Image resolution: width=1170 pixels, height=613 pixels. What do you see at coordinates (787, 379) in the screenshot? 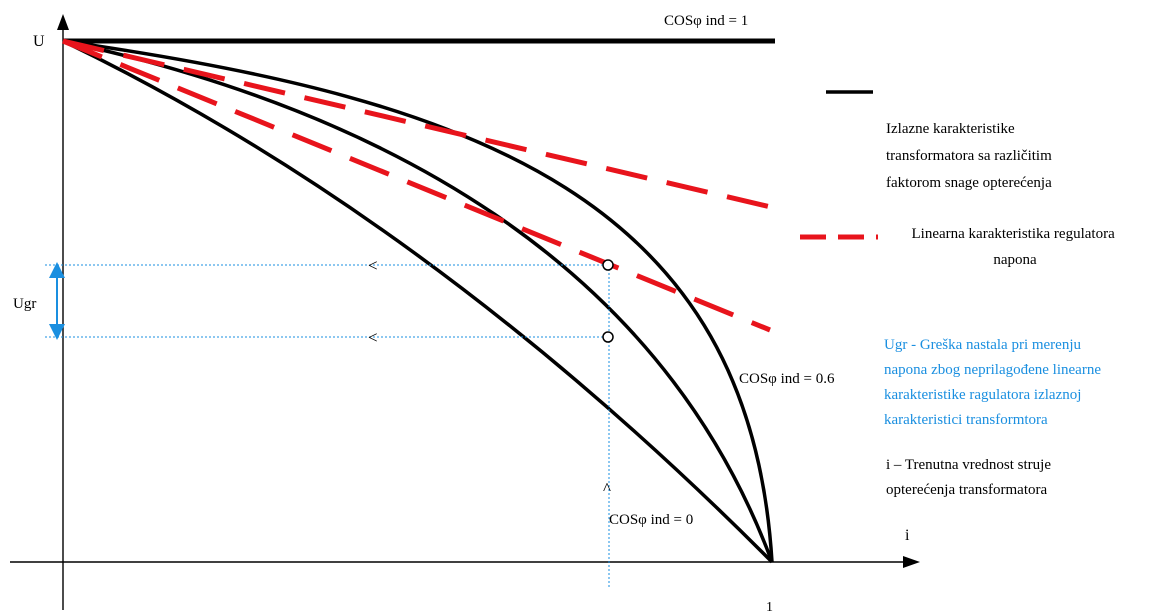
I see `curve-cos06-label: COSφ ind = 0.6` at bounding box center [787, 379].